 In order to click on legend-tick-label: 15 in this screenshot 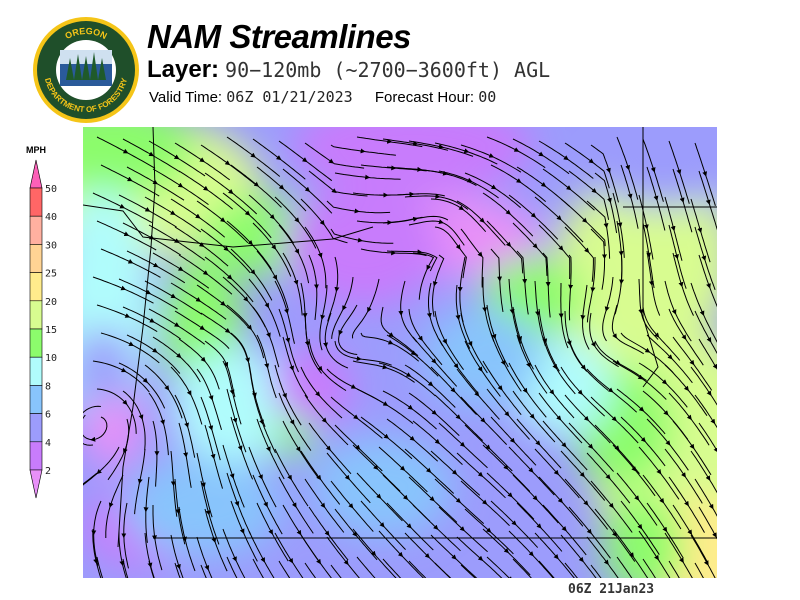, I will do `click(51, 330)`.